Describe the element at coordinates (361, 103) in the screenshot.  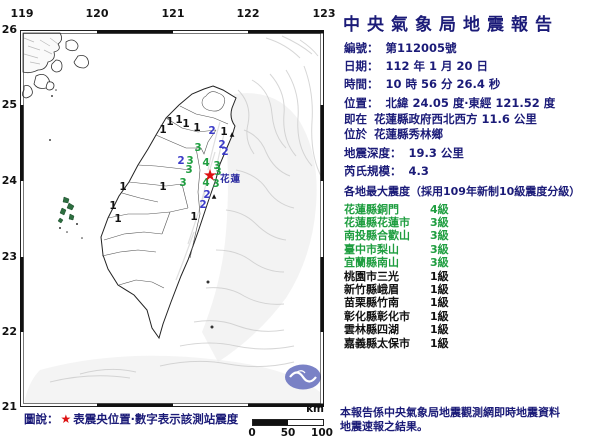
I see `field-label: 位置：` at that location.